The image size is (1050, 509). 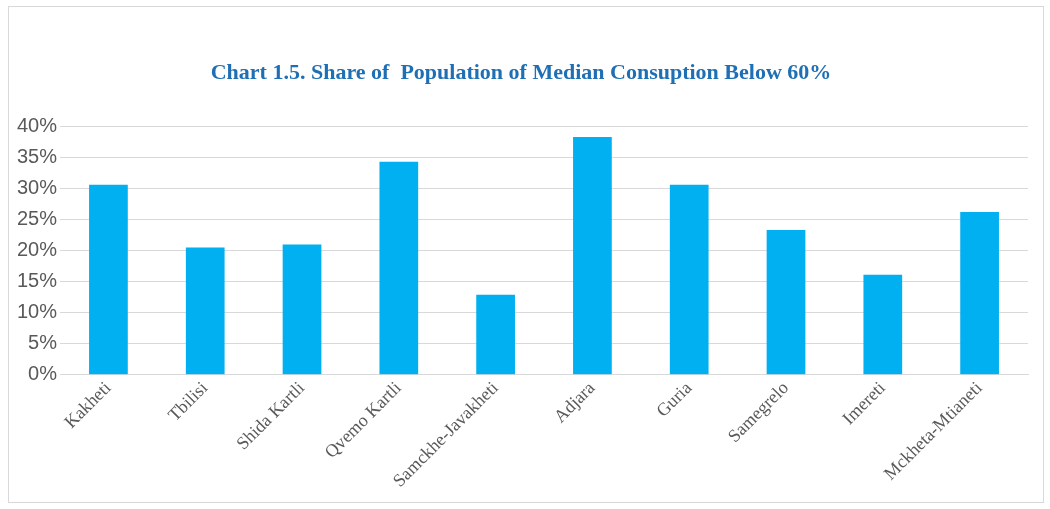 What do you see at coordinates (43, 373) in the screenshot?
I see `y-tick-label: 0%` at bounding box center [43, 373].